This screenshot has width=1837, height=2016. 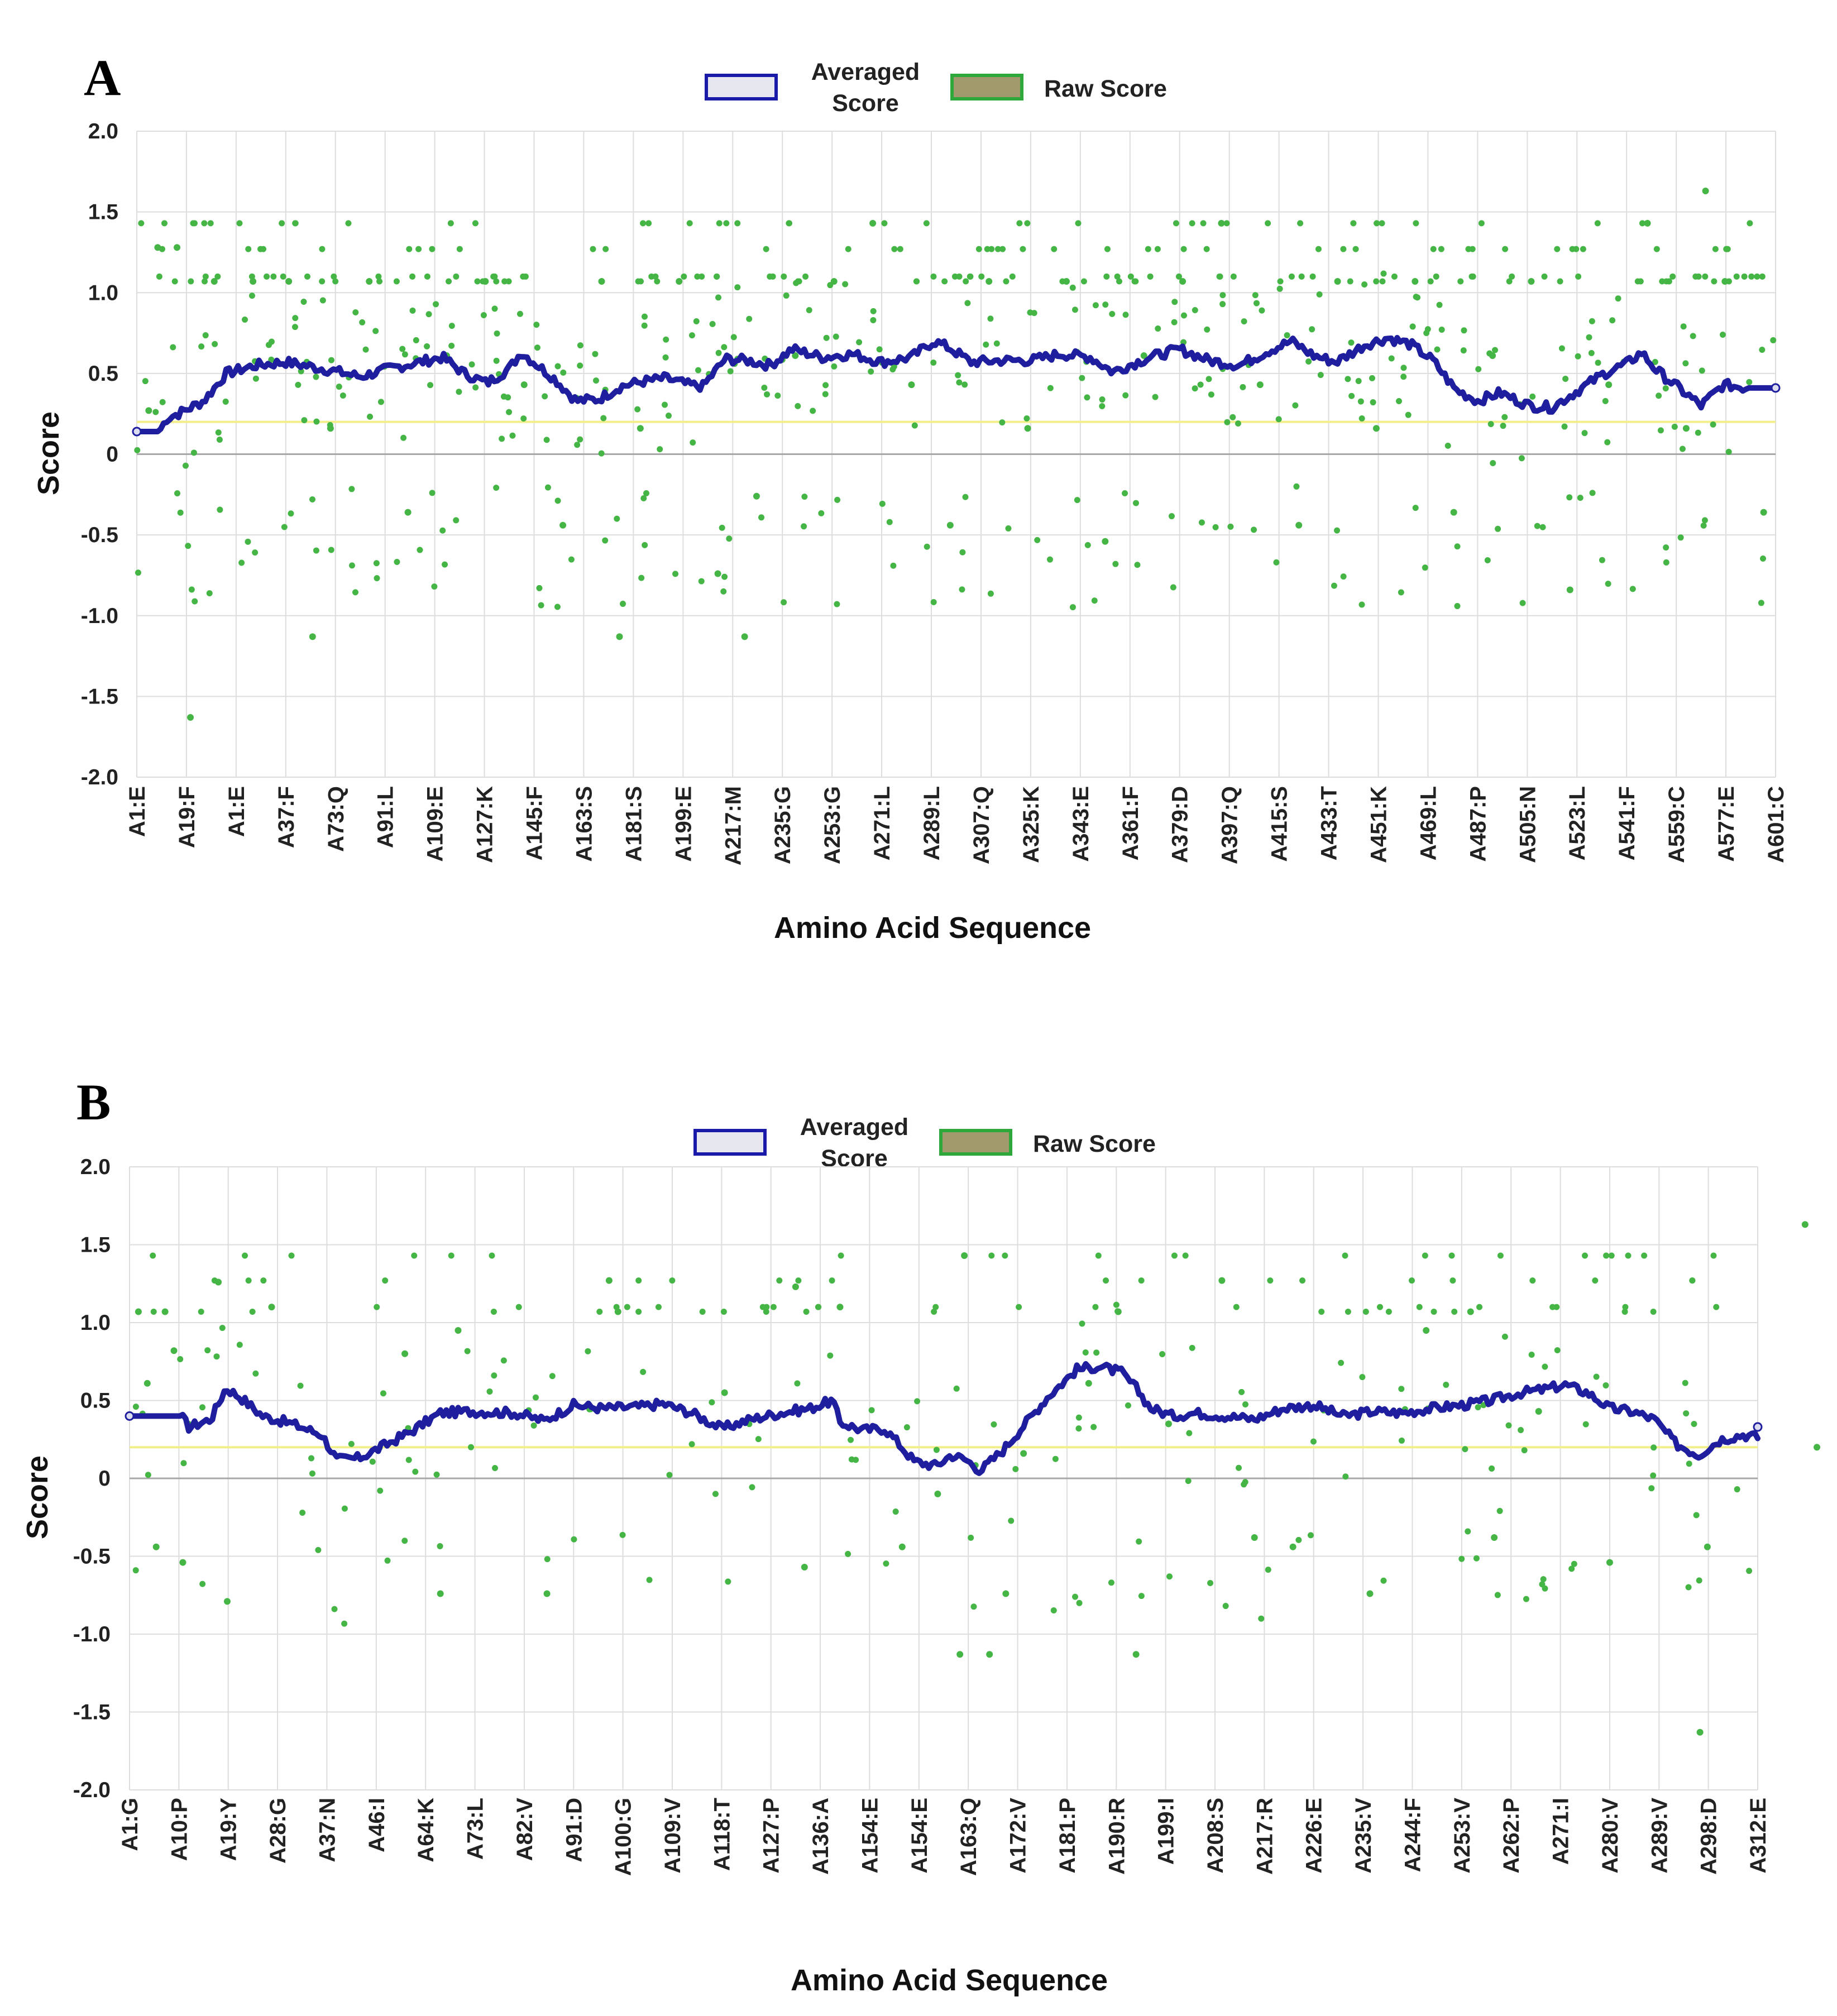 I want to click on x-tick-label: A451:K, so click(x=1379, y=824).